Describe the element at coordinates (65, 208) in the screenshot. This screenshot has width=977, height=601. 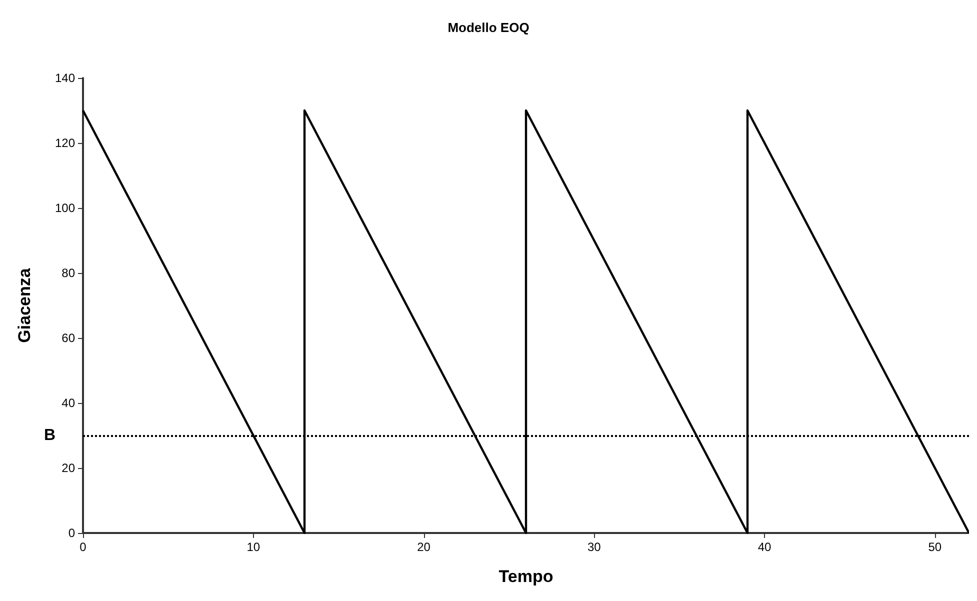
I see `y-tick-label: 100` at that location.